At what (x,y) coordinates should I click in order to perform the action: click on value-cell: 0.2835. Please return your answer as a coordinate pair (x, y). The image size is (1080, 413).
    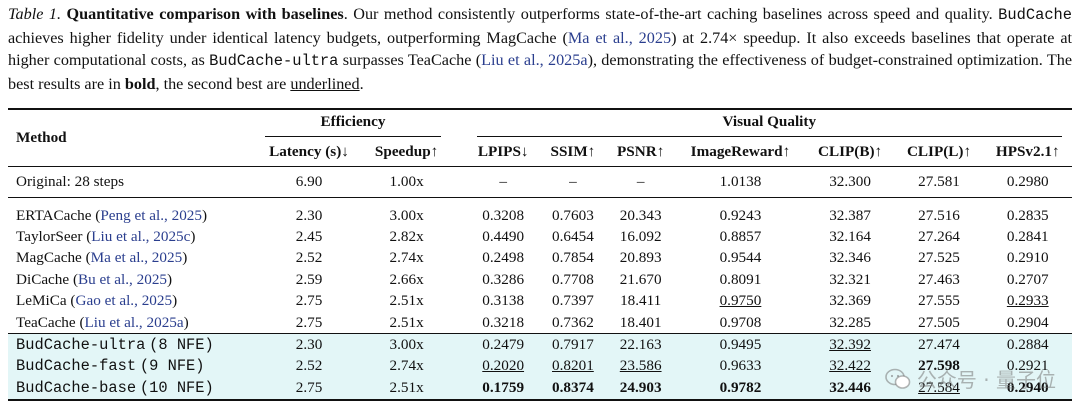
    Looking at the image, I should click on (1027, 215).